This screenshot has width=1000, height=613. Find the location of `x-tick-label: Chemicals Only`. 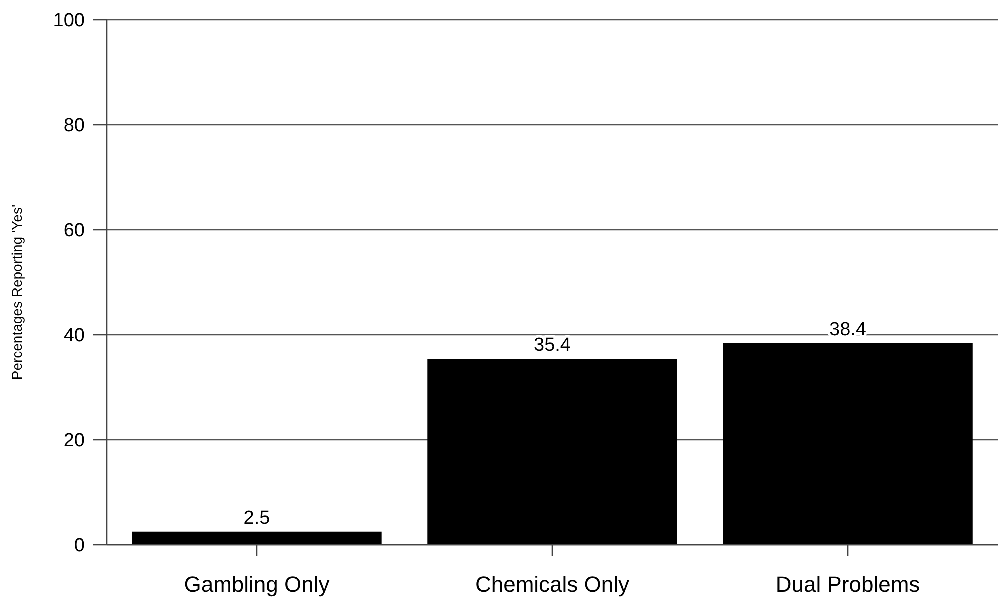

x-tick-label: Chemicals Only is located at coordinates (552, 584).